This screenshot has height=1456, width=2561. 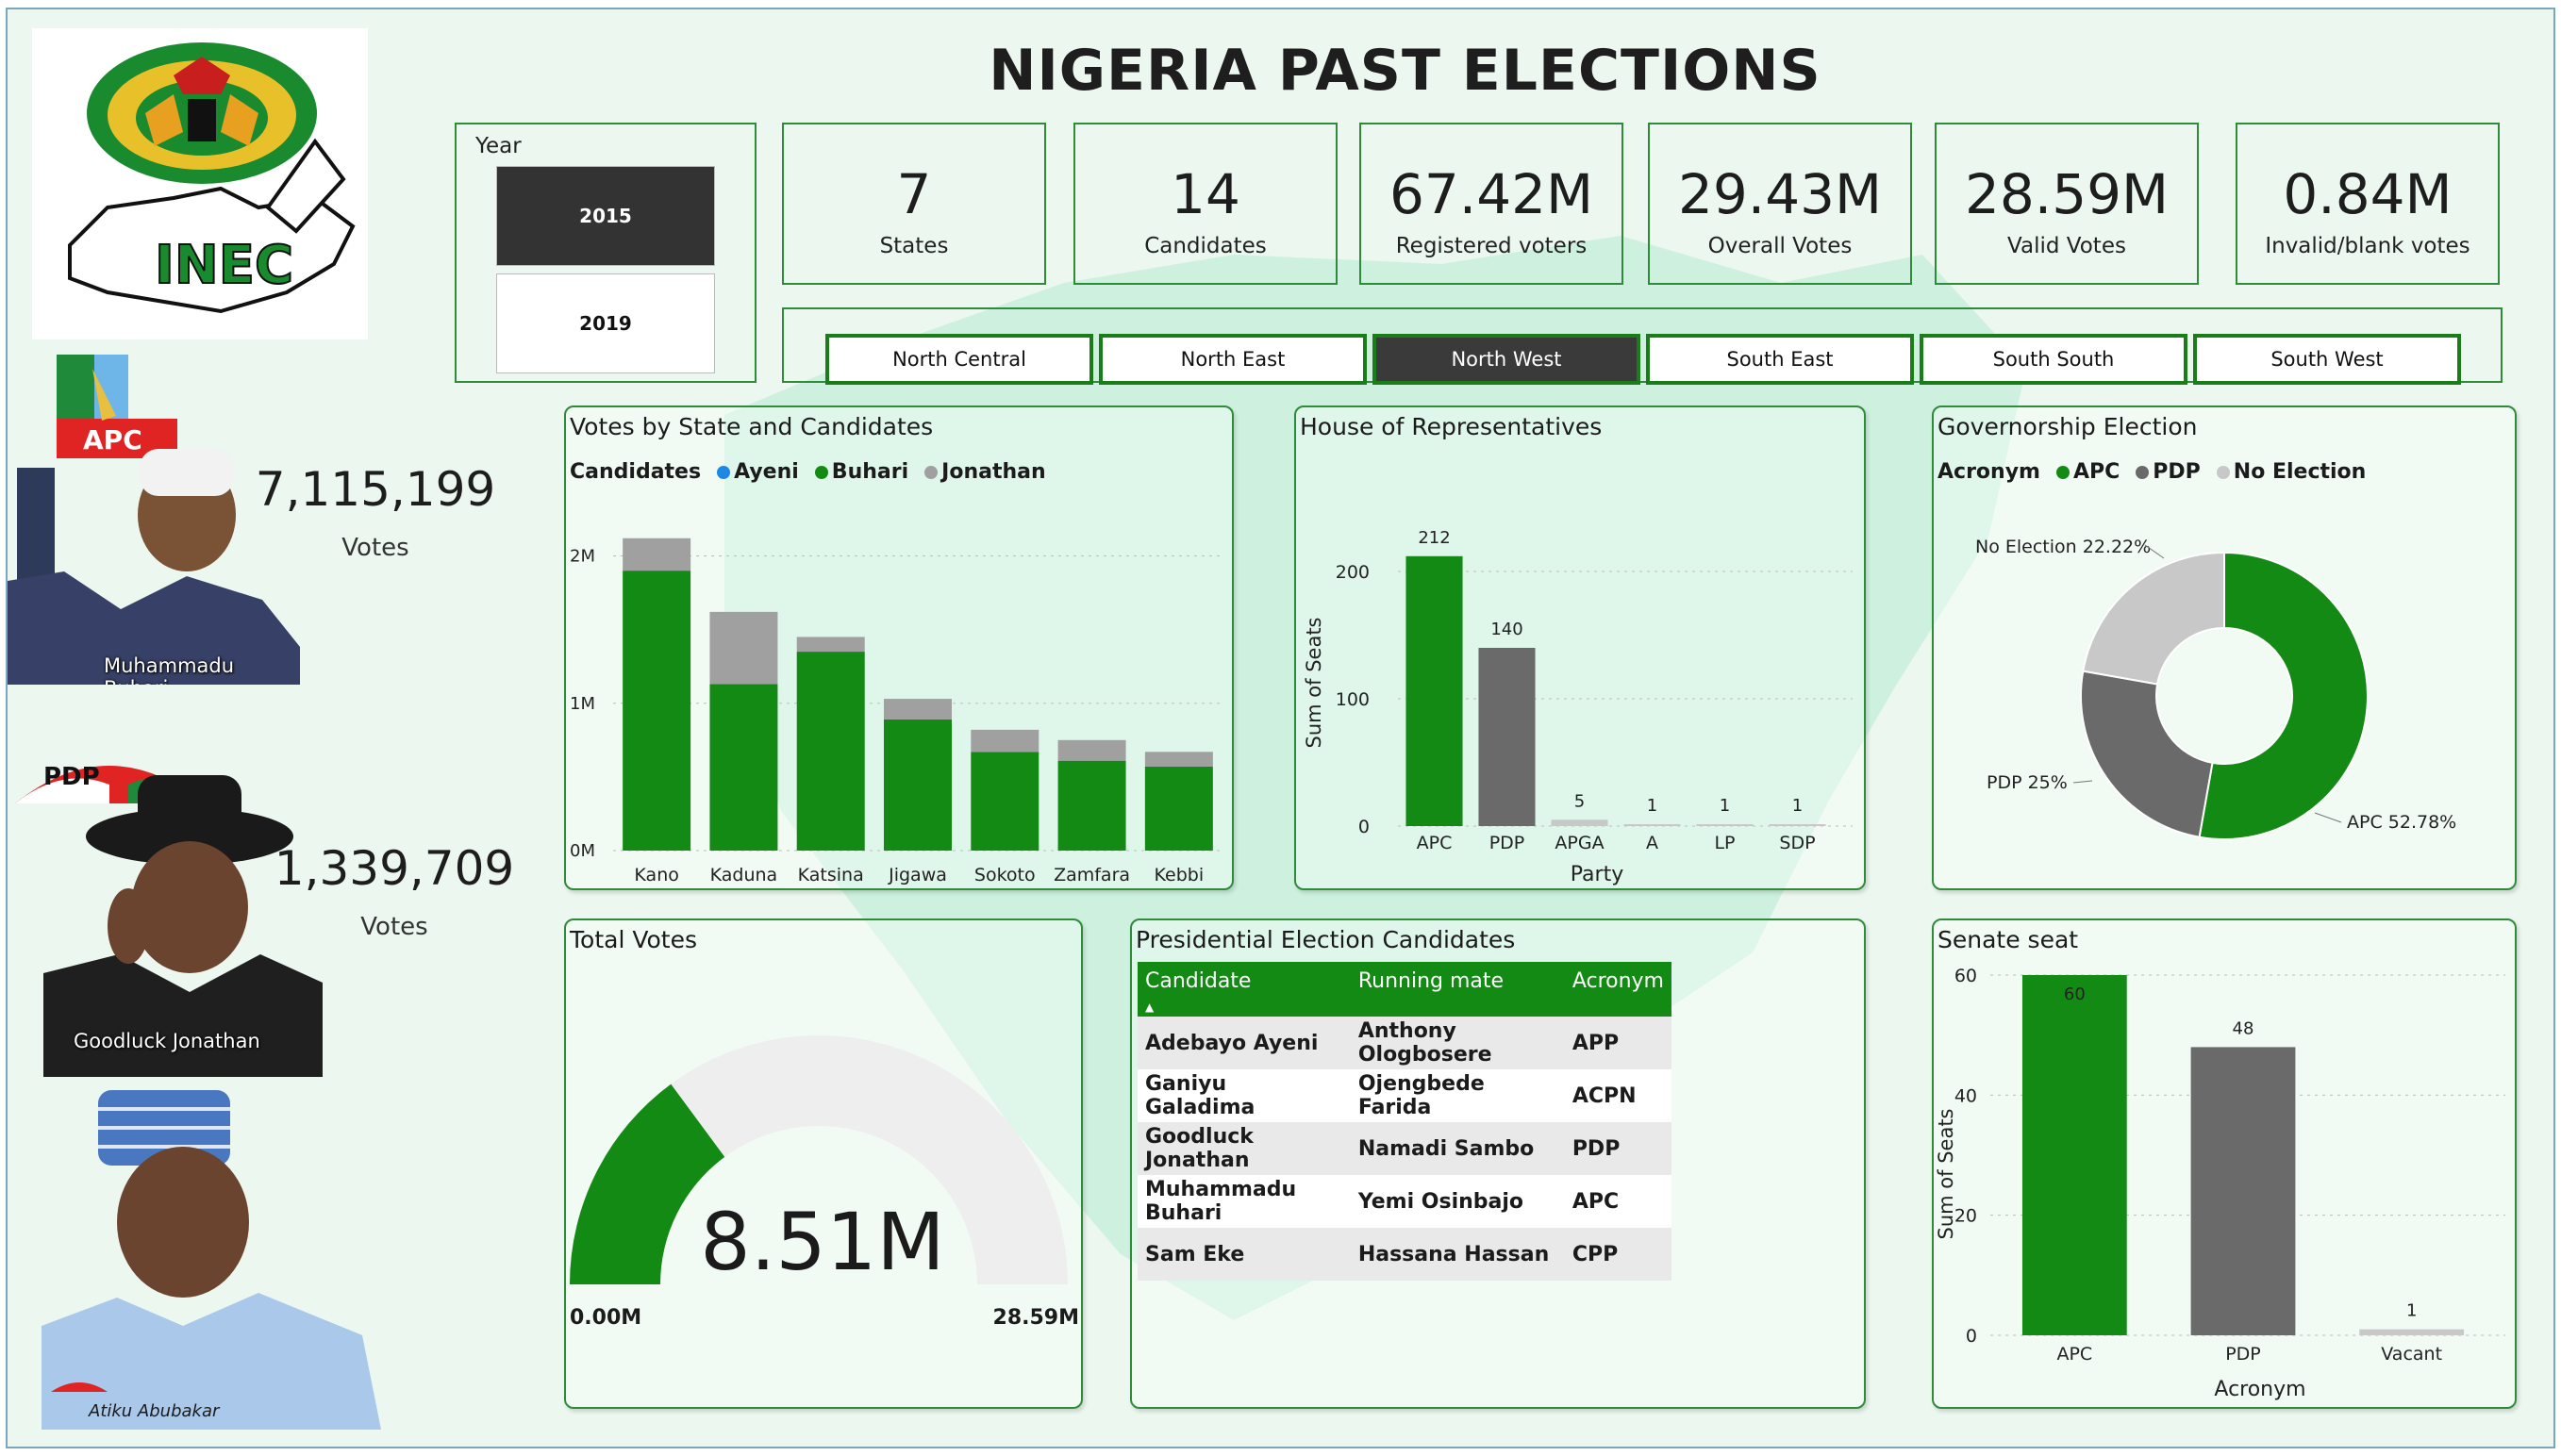 I want to click on gov-legend-title: Acronym, so click(x=1988, y=472).